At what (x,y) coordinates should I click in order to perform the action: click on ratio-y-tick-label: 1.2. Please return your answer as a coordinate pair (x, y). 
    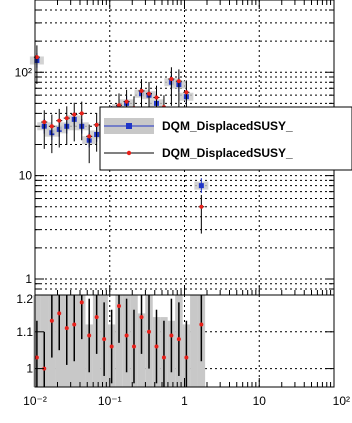
    Looking at the image, I should click on (24, 299).